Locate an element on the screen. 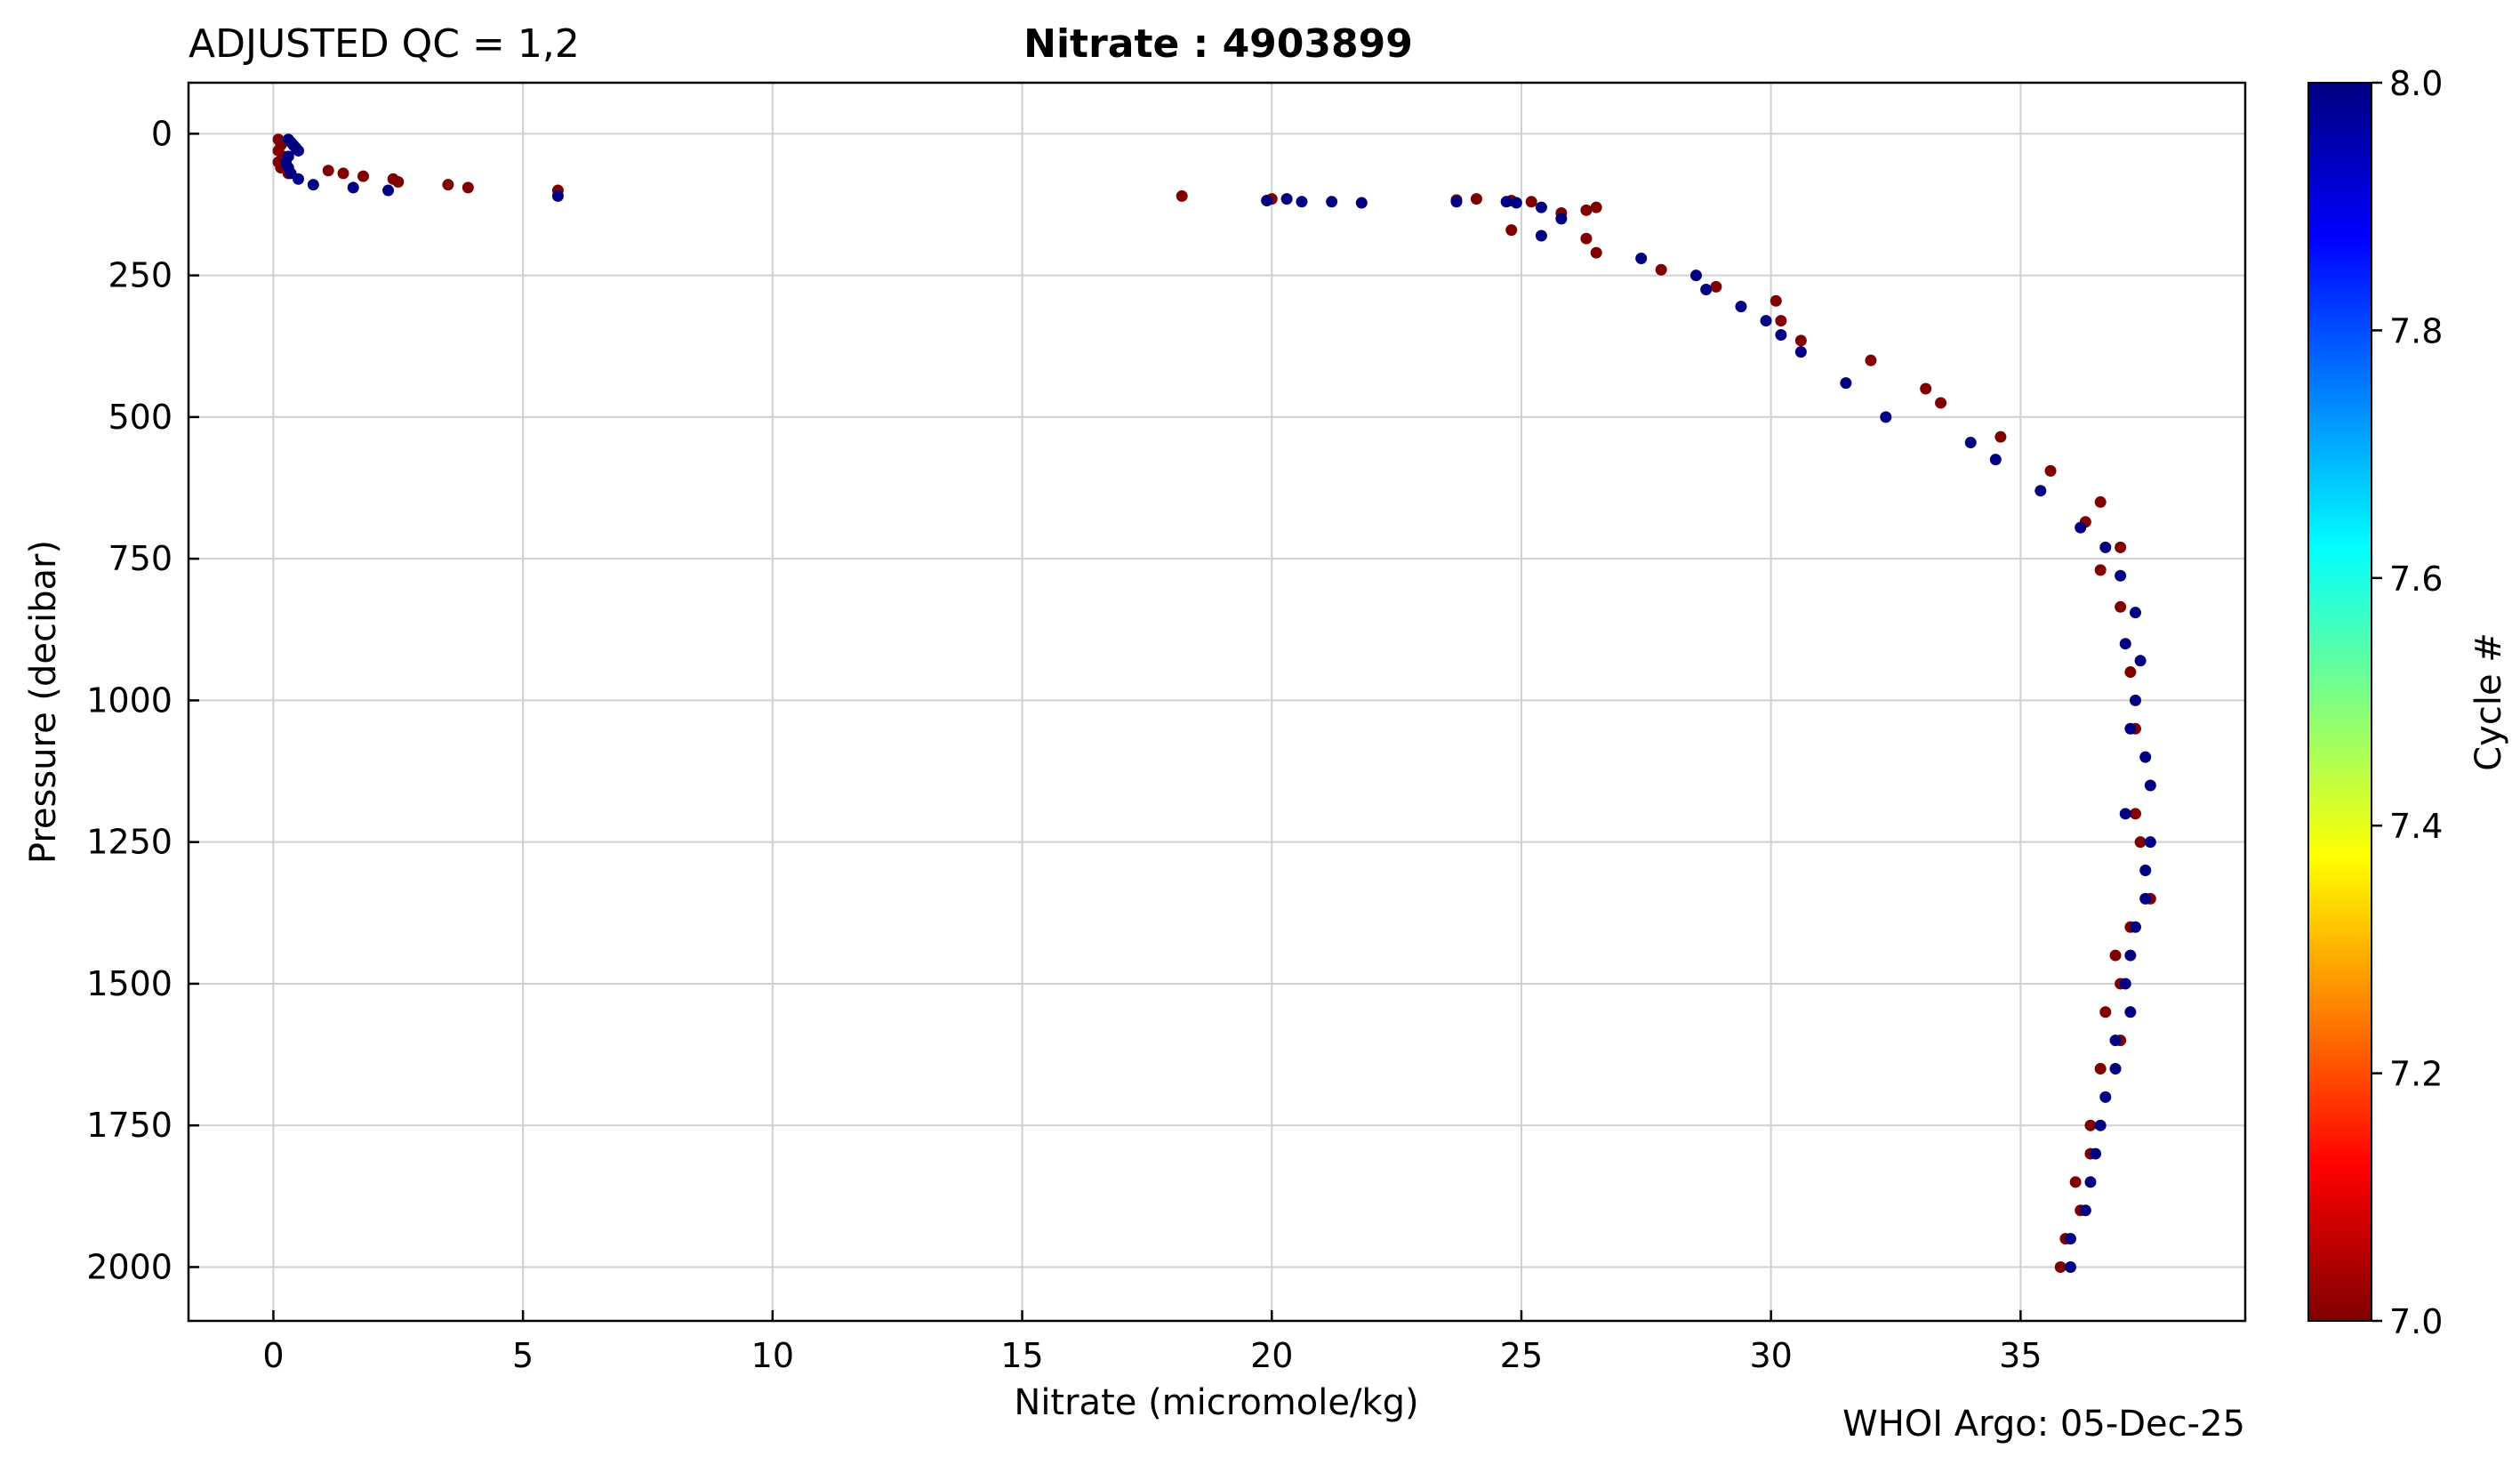 This screenshot has height=1465, width=2520. y-tick-label: 1750 is located at coordinates (130, 1125).